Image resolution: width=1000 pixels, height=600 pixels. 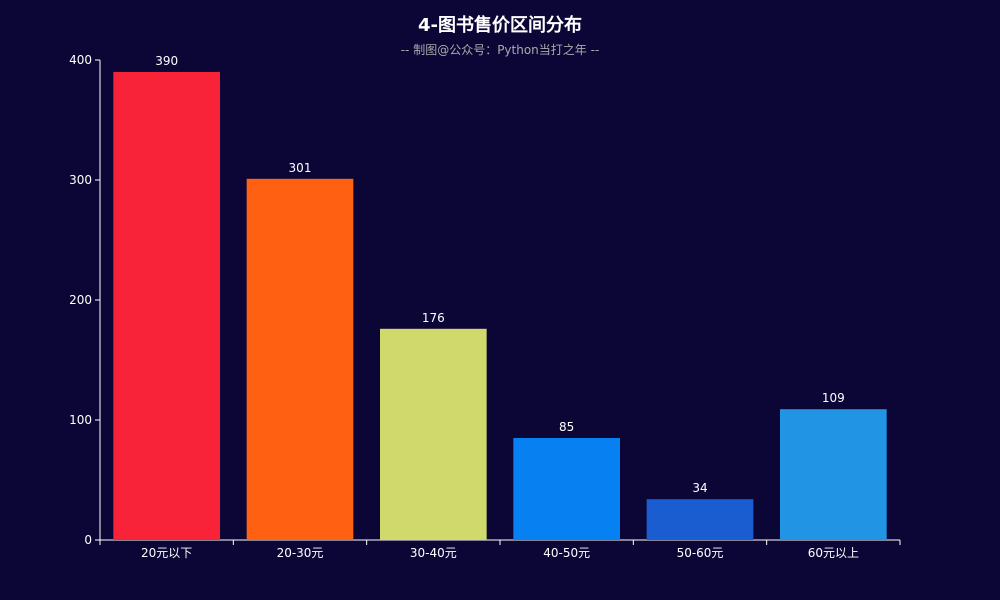 What do you see at coordinates (300, 553) in the screenshot?
I see `x-tick-label: 20-30元` at bounding box center [300, 553].